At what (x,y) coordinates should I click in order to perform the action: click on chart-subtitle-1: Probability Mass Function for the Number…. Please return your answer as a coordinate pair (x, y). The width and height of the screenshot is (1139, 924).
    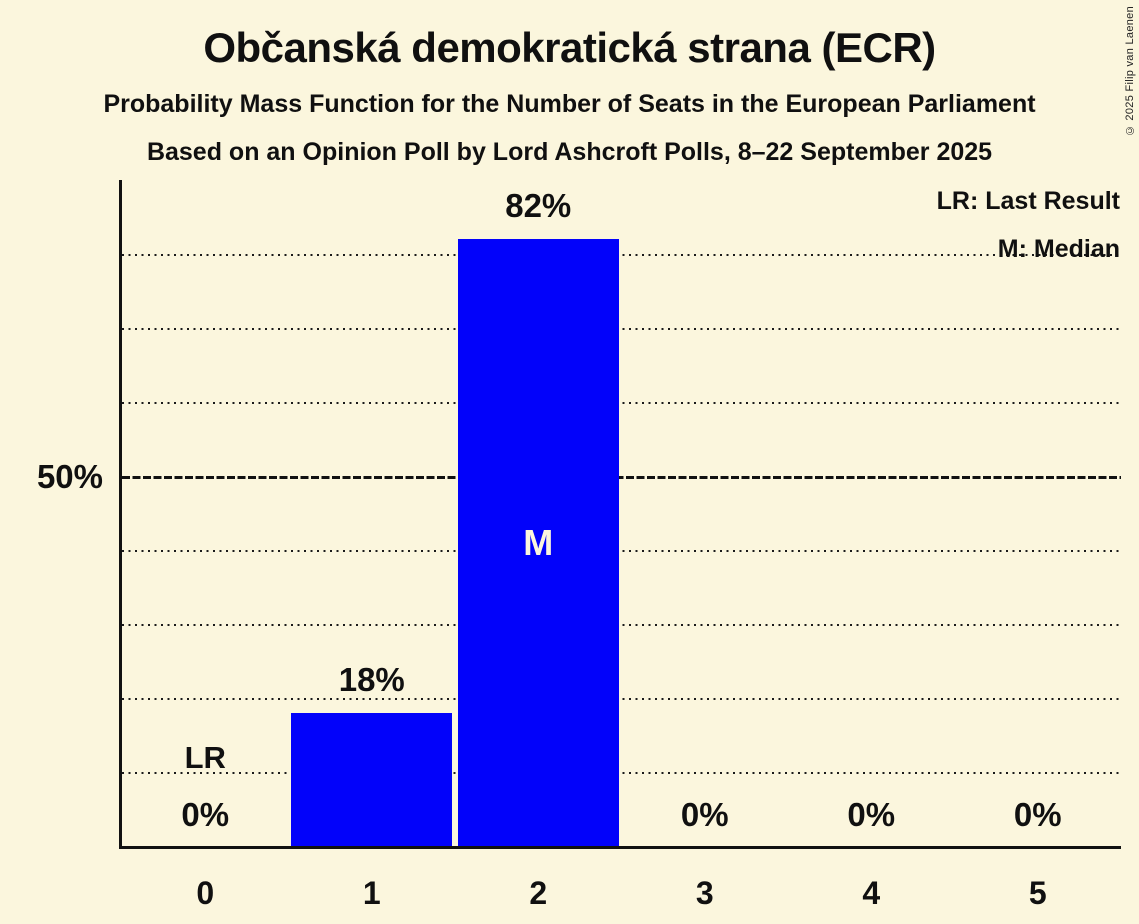
    Looking at the image, I should click on (569, 104).